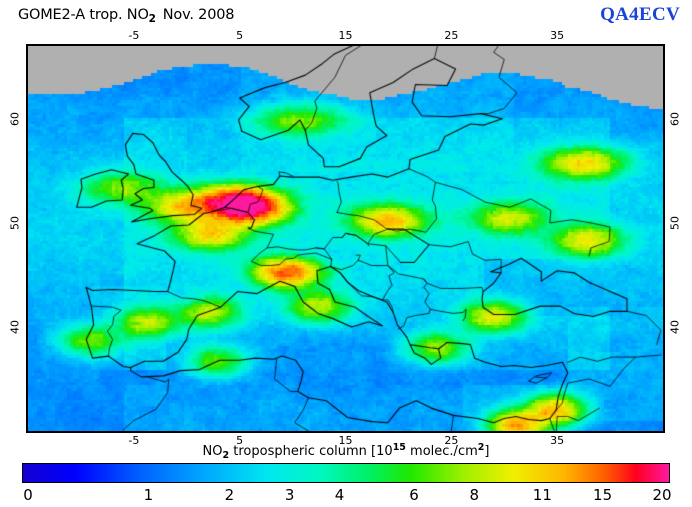 Image resolution: width=692 pixels, height=507 pixels. I want to click on title-instrument: GOME2-A trop. NO, so click(83, 15).